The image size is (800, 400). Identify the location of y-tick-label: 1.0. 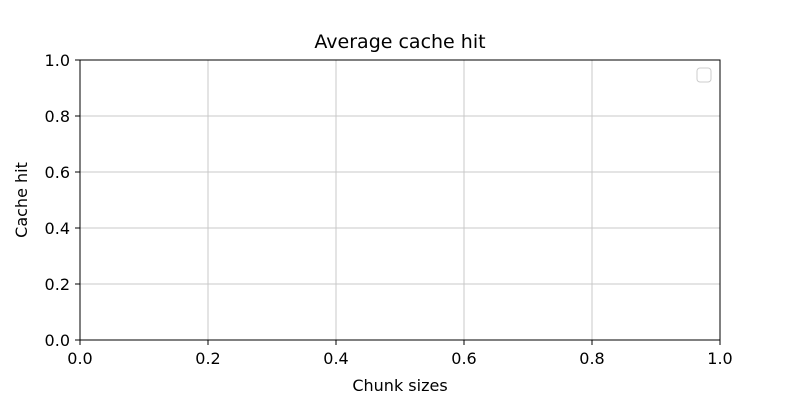
(57, 60).